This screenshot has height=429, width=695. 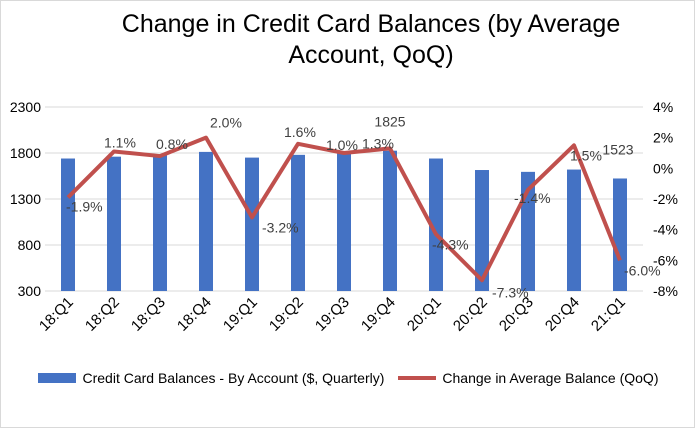 What do you see at coordinates (378, 314) in the screenshot?
I see `x-tick-label: 19:Q4` at bounding box center [378, 314].